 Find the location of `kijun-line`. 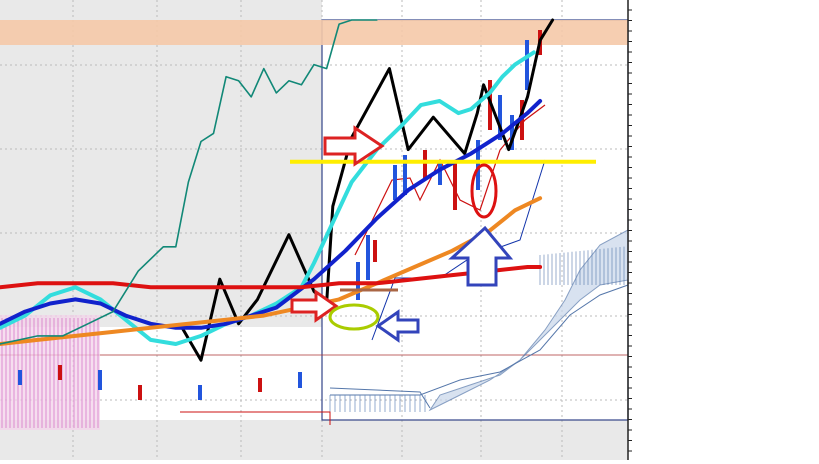

kijun-line is located at coordinates (458, 250).